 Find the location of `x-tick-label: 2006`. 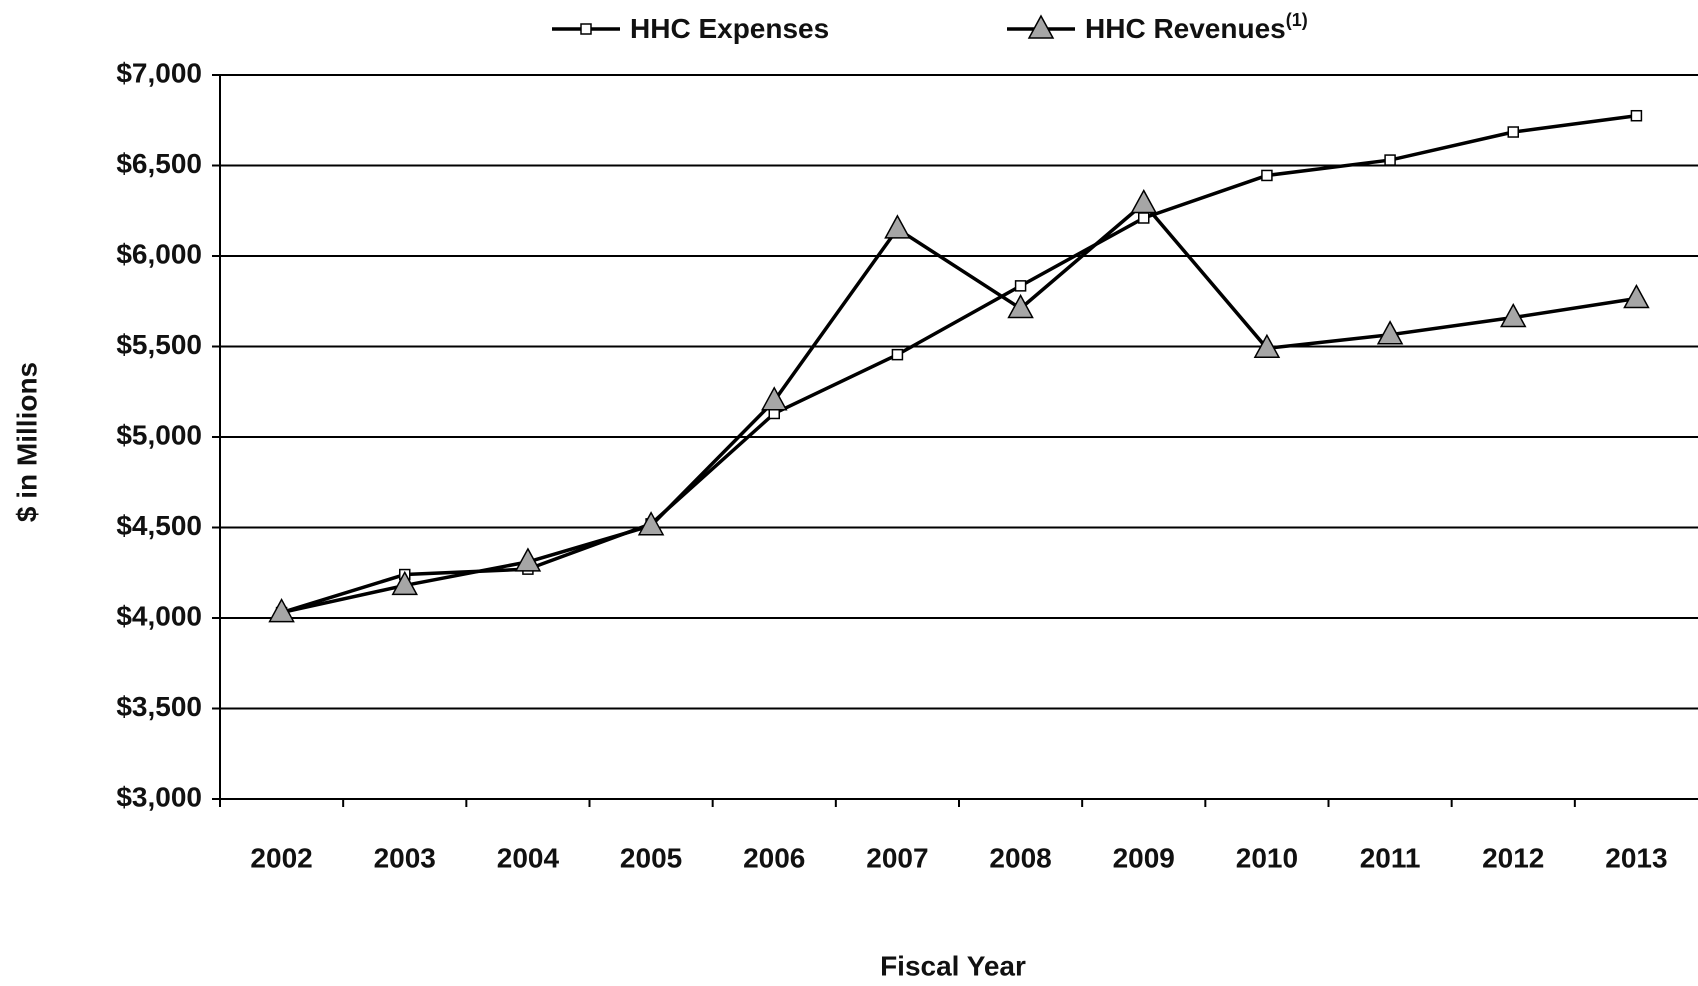

x-tick-label: 2006 is located at coordinates (774, 857).